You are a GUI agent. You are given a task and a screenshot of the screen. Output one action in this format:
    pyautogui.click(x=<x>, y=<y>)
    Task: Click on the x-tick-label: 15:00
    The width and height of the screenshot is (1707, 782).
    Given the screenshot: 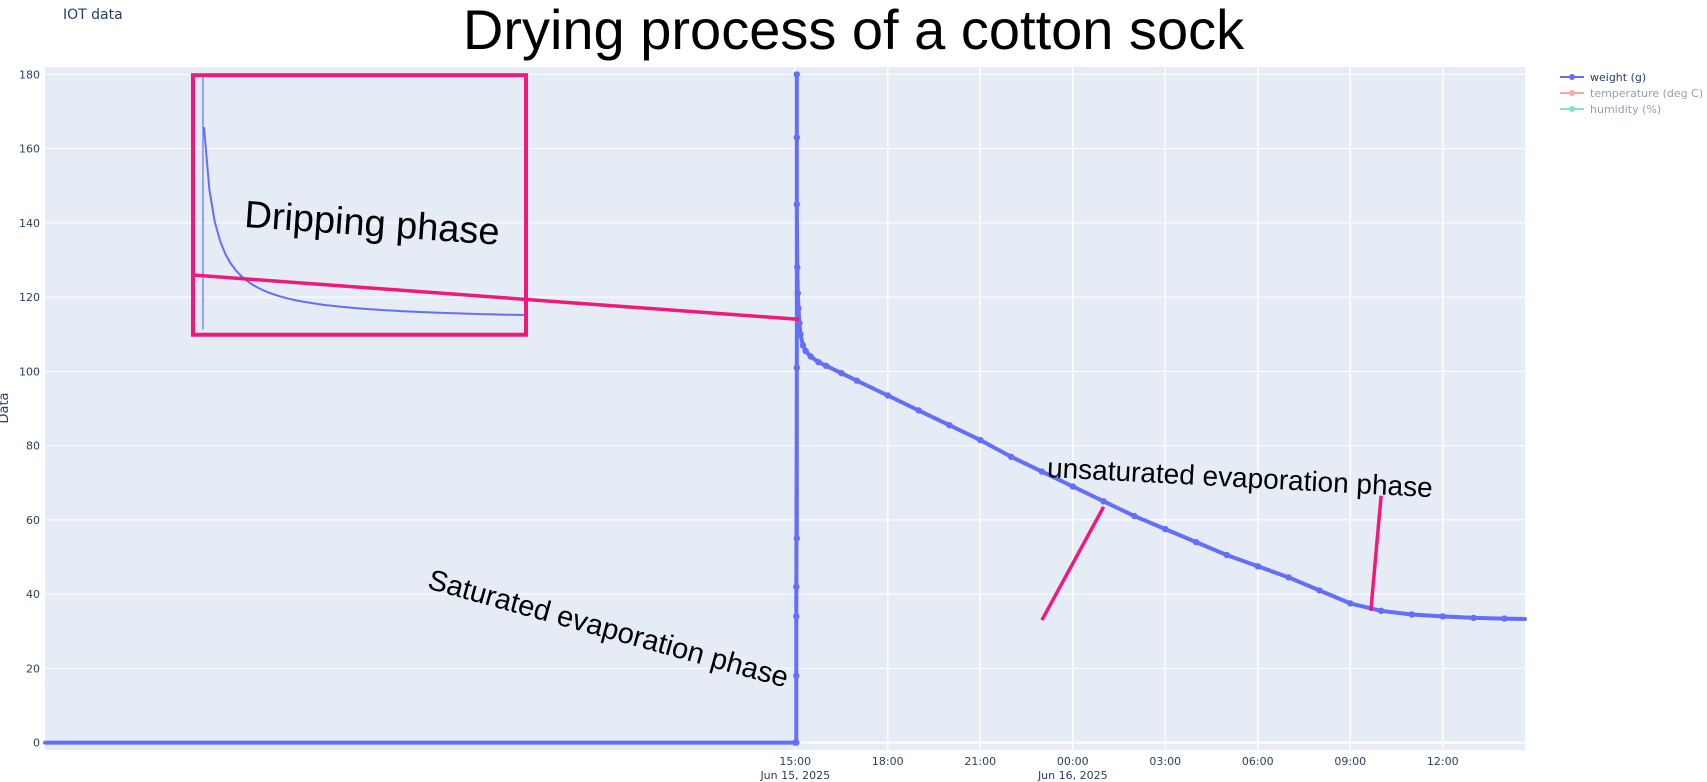 What is the action you would take?
    pyautogui.click(x=795, y=761)
    